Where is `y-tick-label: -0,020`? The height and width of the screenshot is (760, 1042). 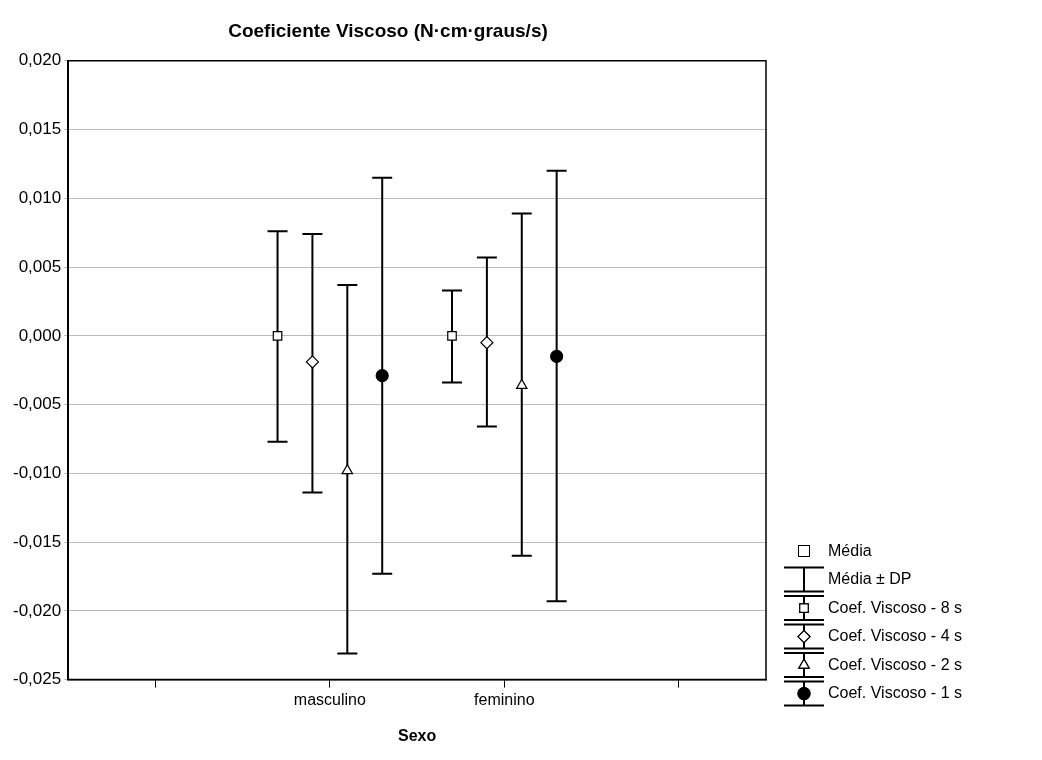 y-tick-label: -0,020 is located at coordinates (37, 610).